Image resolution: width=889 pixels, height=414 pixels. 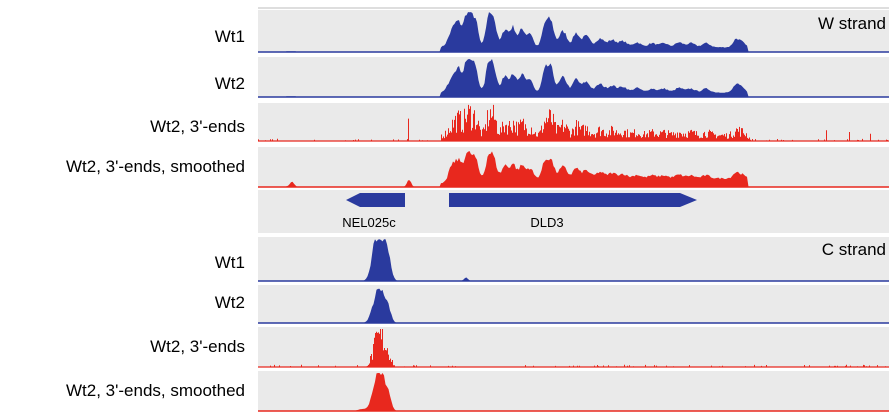 What do you see at coordinates (230, 83) in the screenshot?
I see `track-label-w-wt2: Wt2` at bounding box center [230, 83].